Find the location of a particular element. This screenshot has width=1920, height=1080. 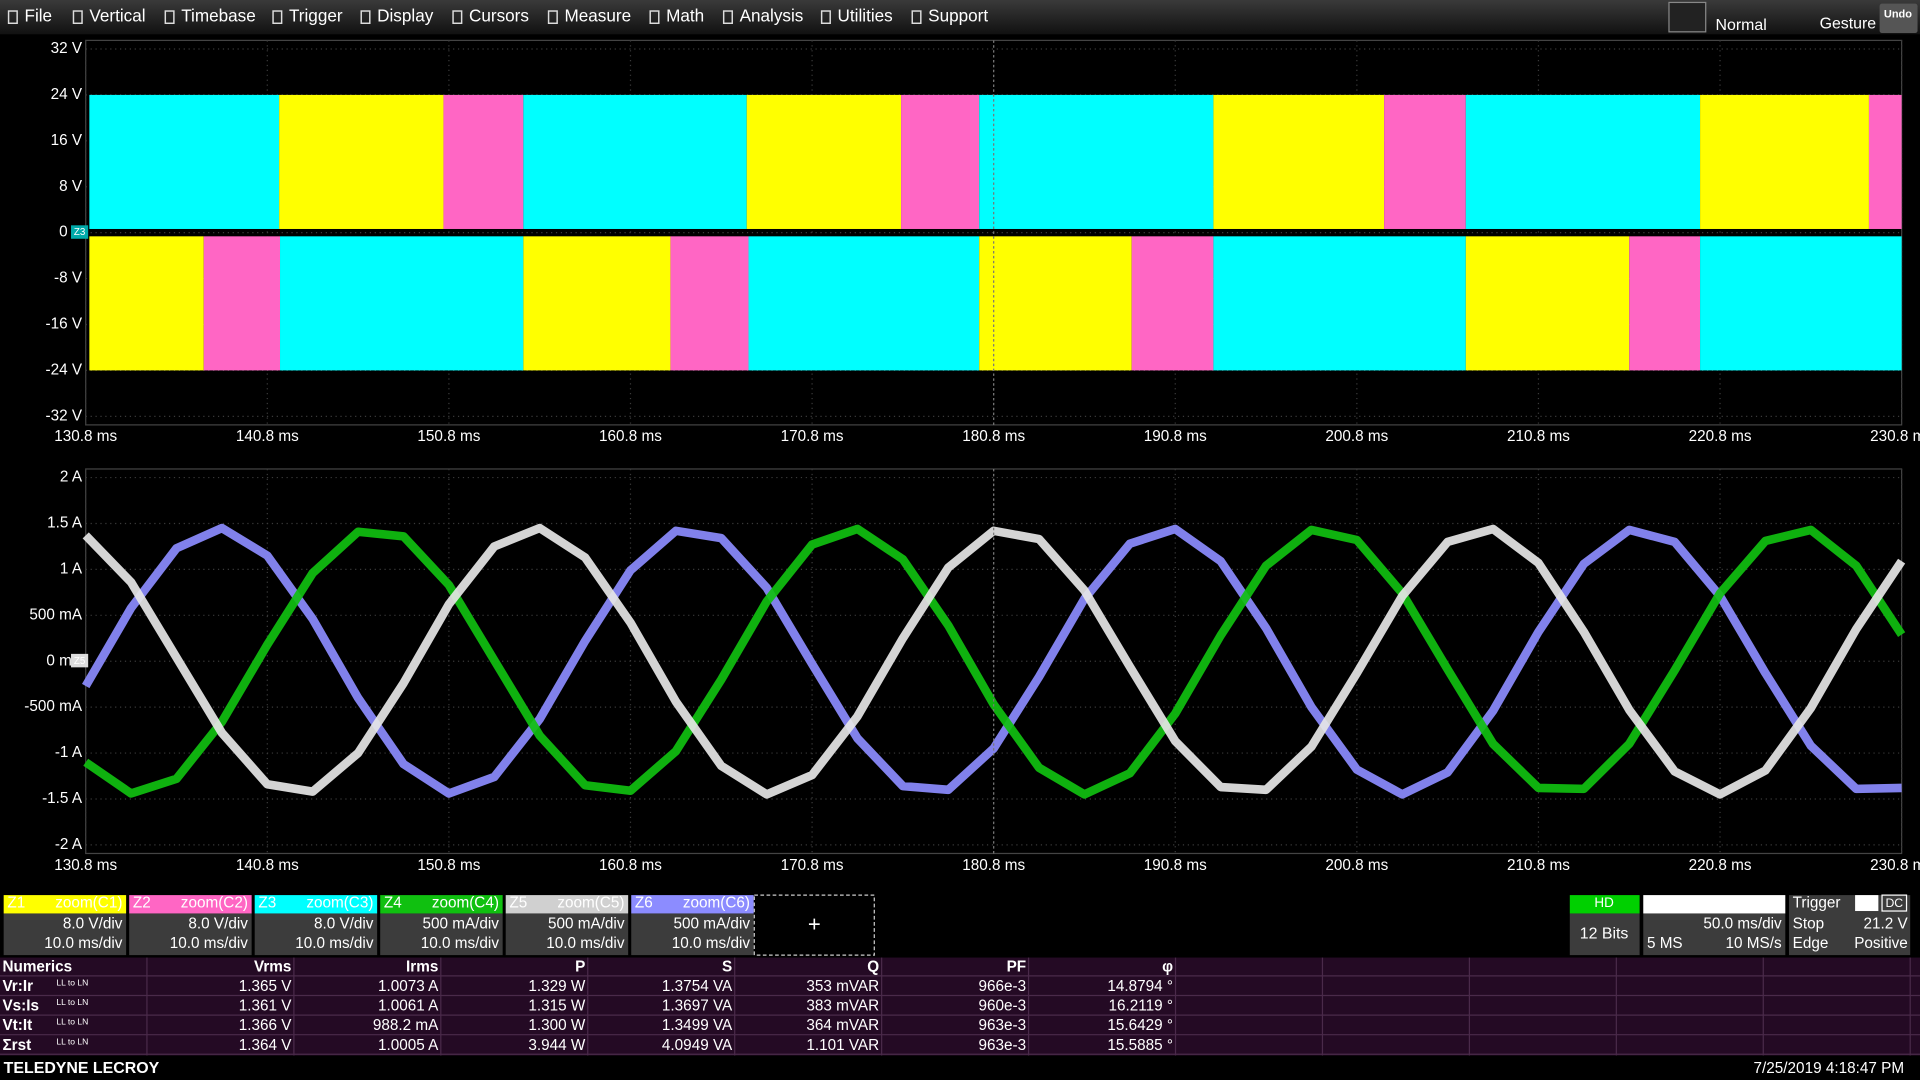

x-tick-label: 170.8 ms is located at coordinates (812, 436).